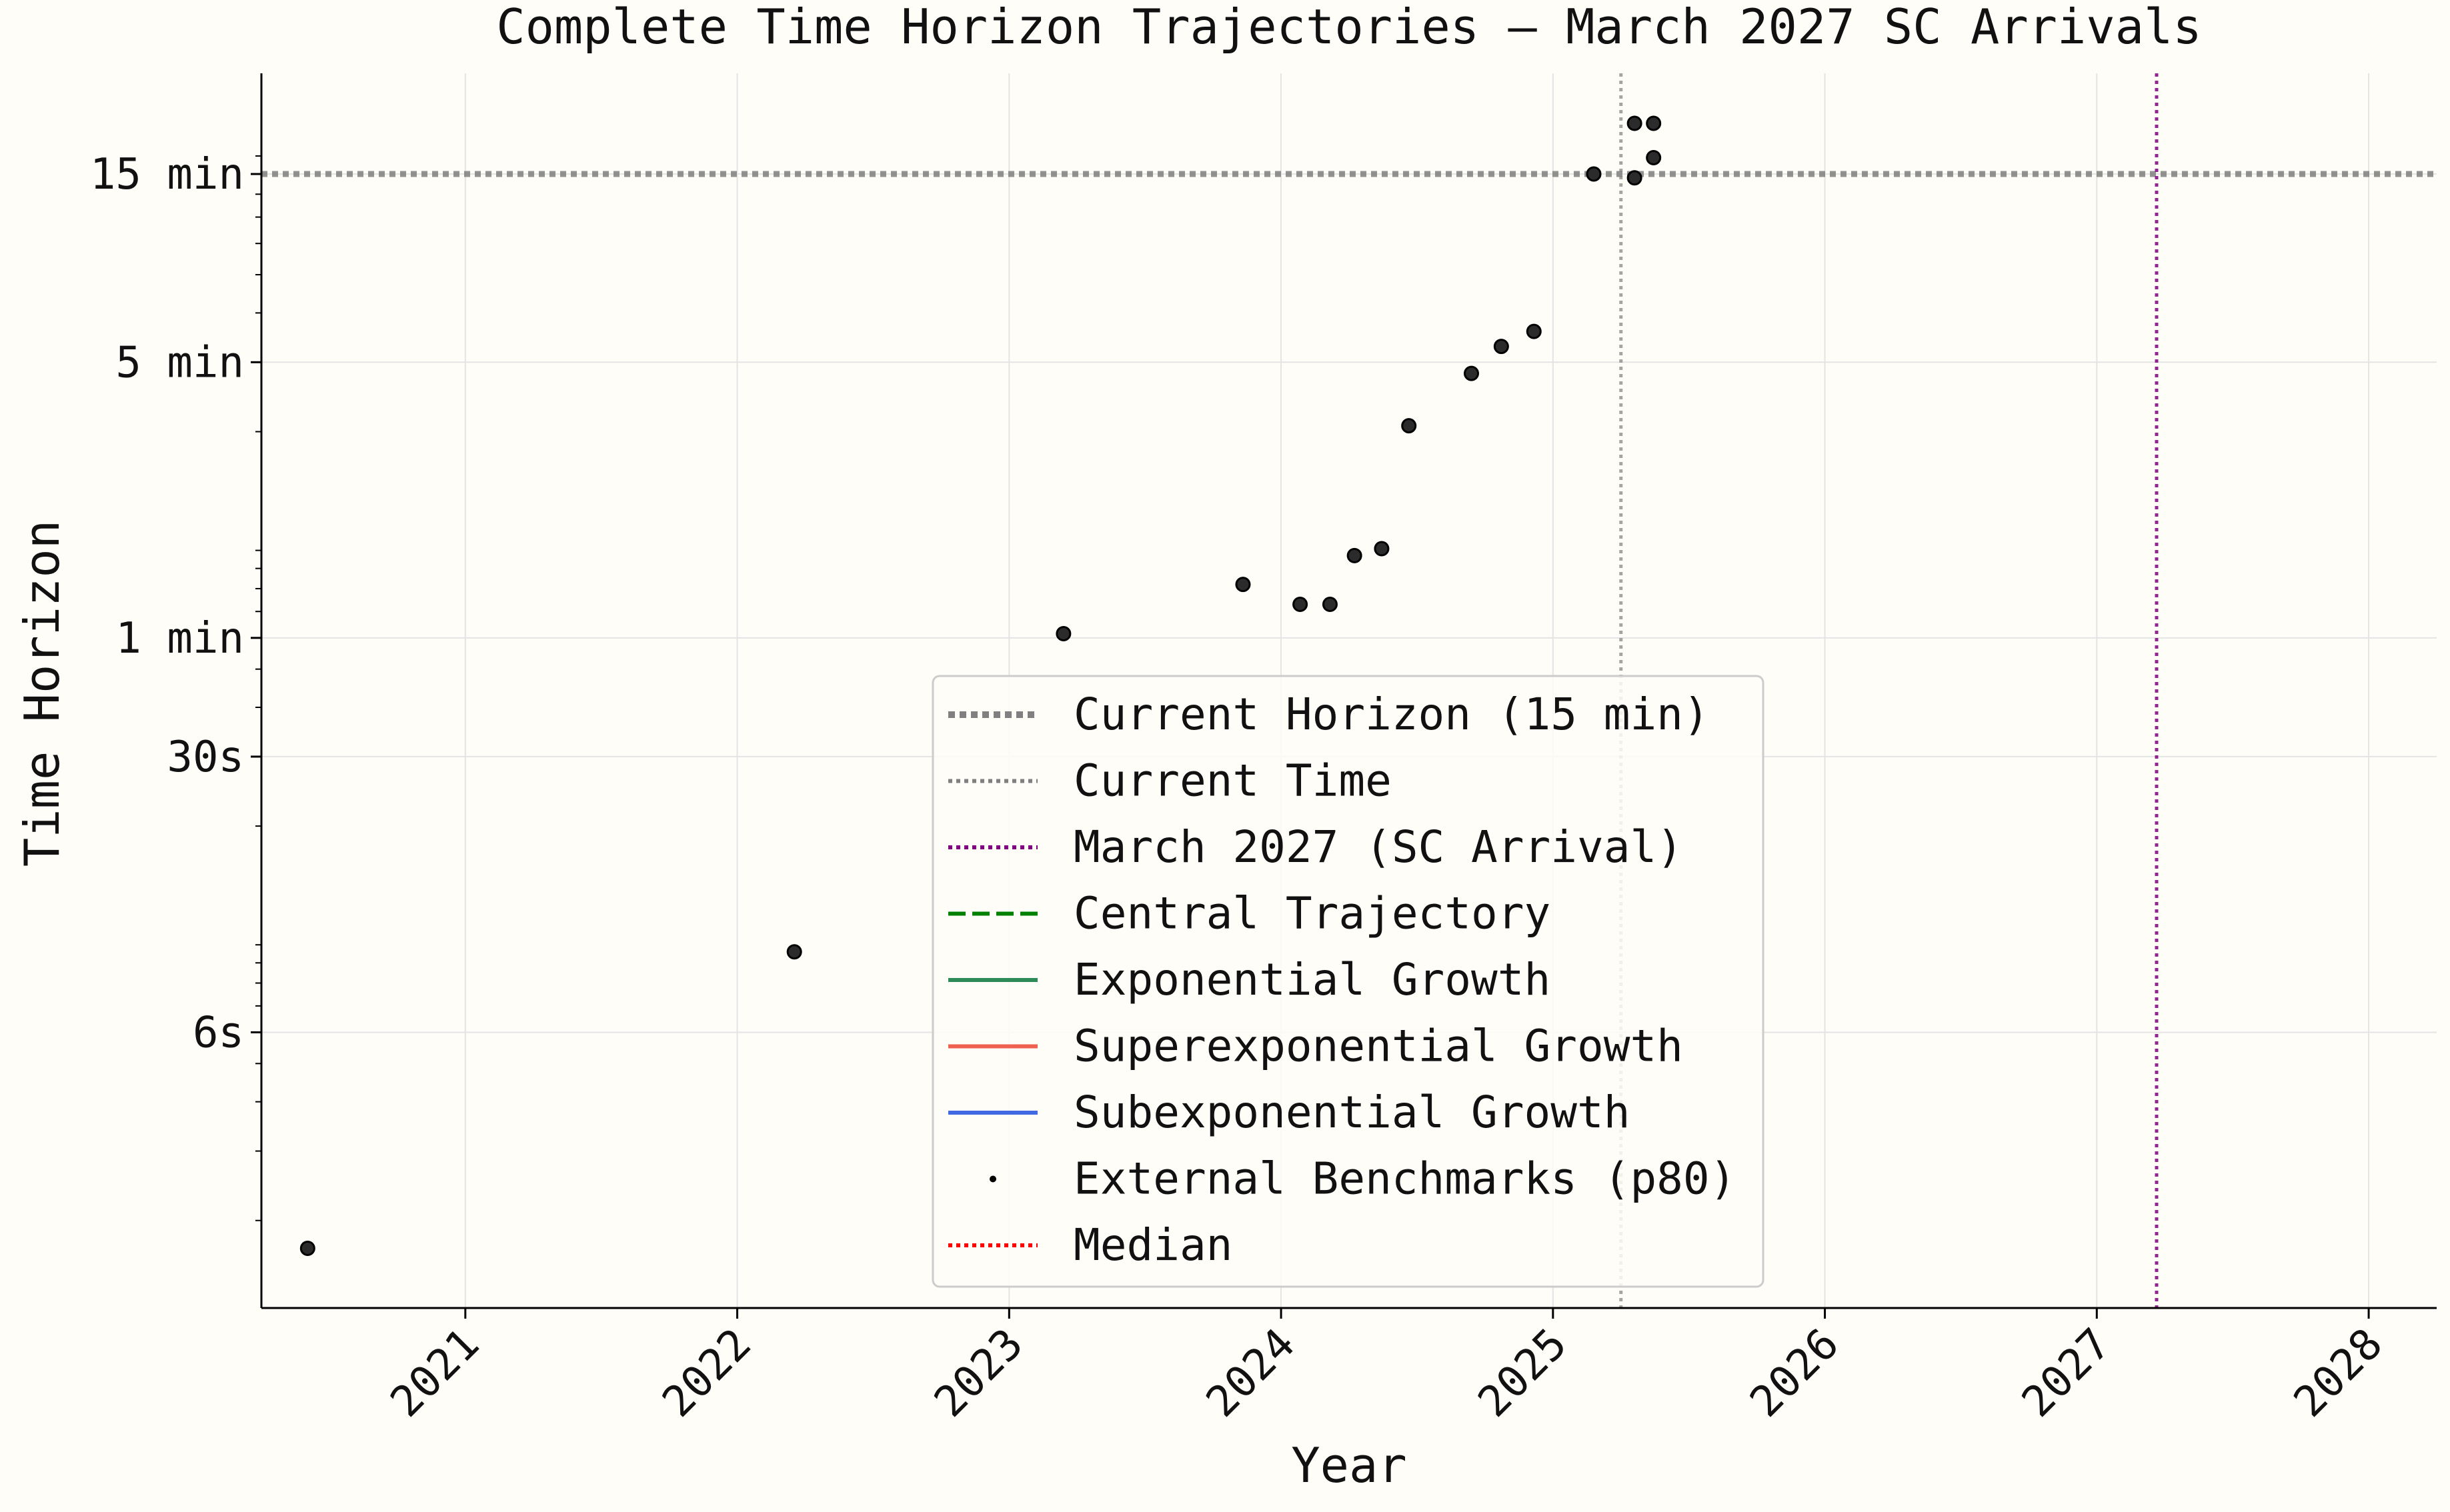  Describe the element at coordinates (993, 1179) in the screenshot. I see `legend-marker` at that location.